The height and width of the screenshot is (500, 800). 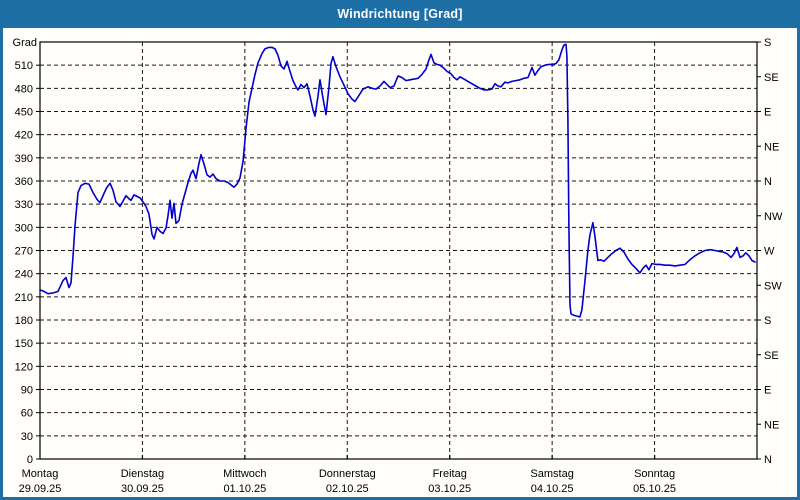 What do you see at coordinates (27, 414) in the screenshot?
I see `y-axis-label-left: 60` at bounding box center [27, 414].